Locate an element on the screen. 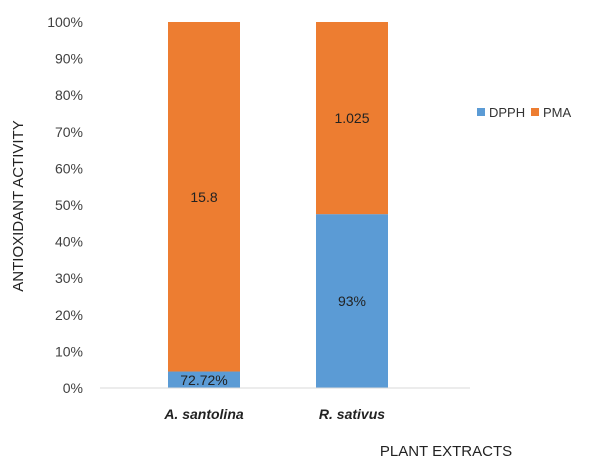 The height and width of the screenshot is (466, 596). data-label-pma-1: 15.8 is located at coordinates (203, 197).